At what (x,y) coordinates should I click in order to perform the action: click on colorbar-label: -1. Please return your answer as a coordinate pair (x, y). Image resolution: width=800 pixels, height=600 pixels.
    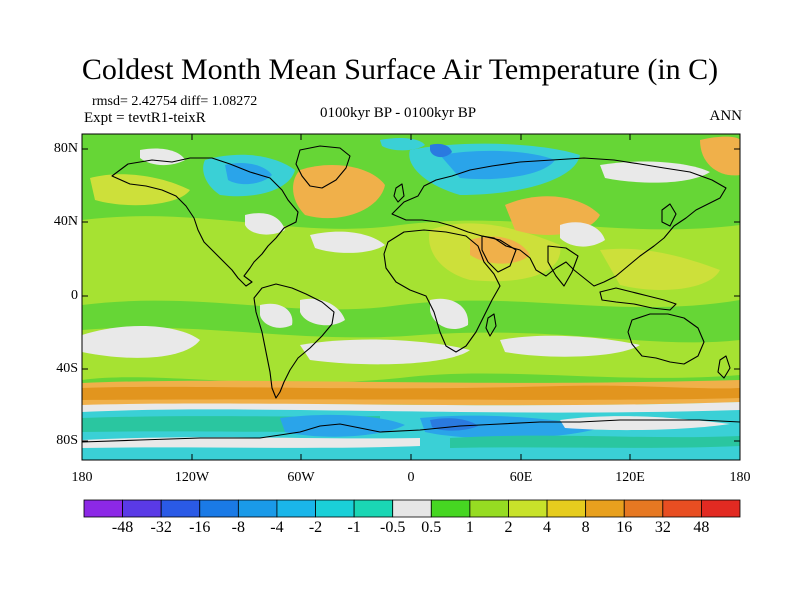
    Looking at the image, I should click on (354, 527).